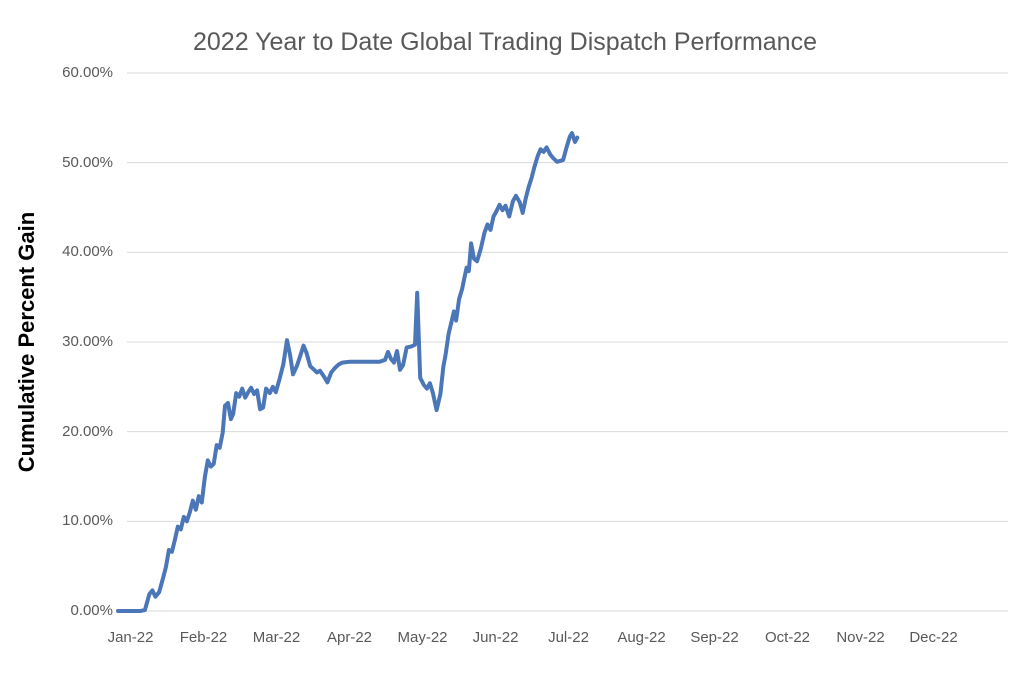  Describe the element at coordinates (87, 341) in the screenshot. I see `y-tick-label: 30.00%` at that location.